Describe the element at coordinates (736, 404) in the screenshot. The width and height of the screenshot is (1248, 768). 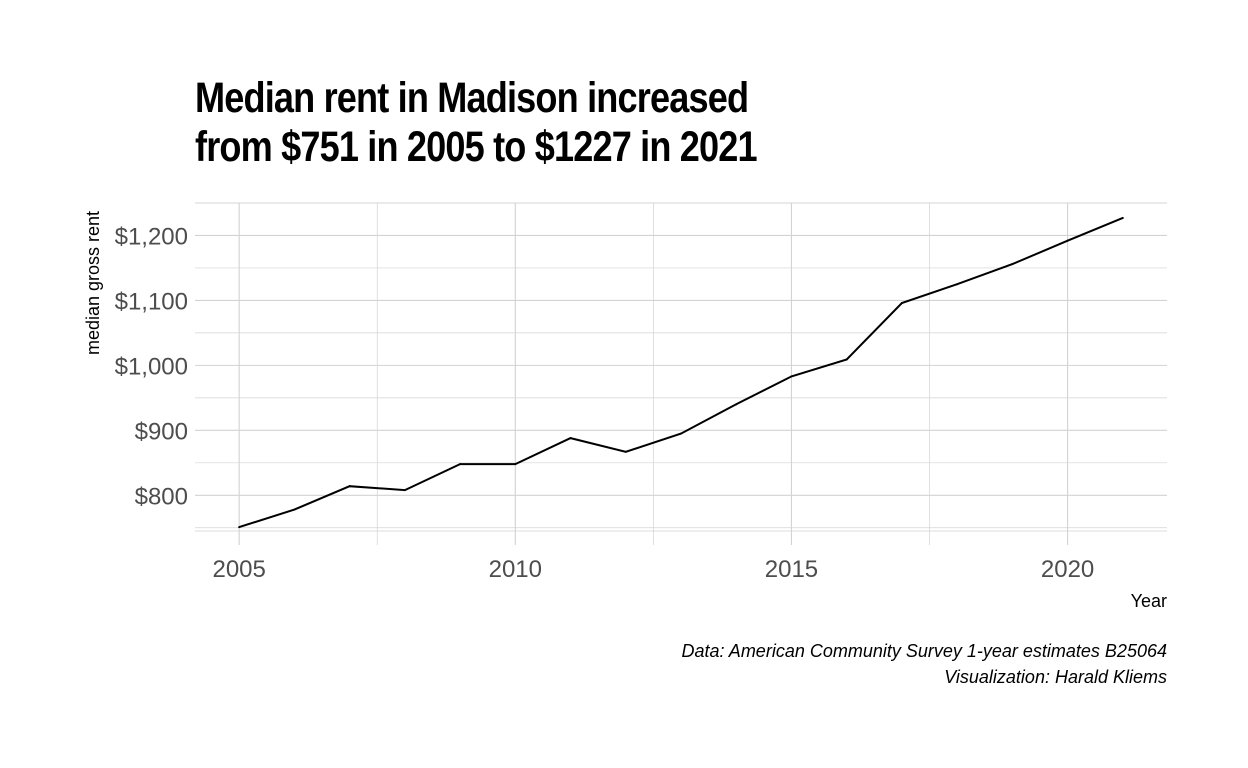
I see `data-point-2014` at that location.